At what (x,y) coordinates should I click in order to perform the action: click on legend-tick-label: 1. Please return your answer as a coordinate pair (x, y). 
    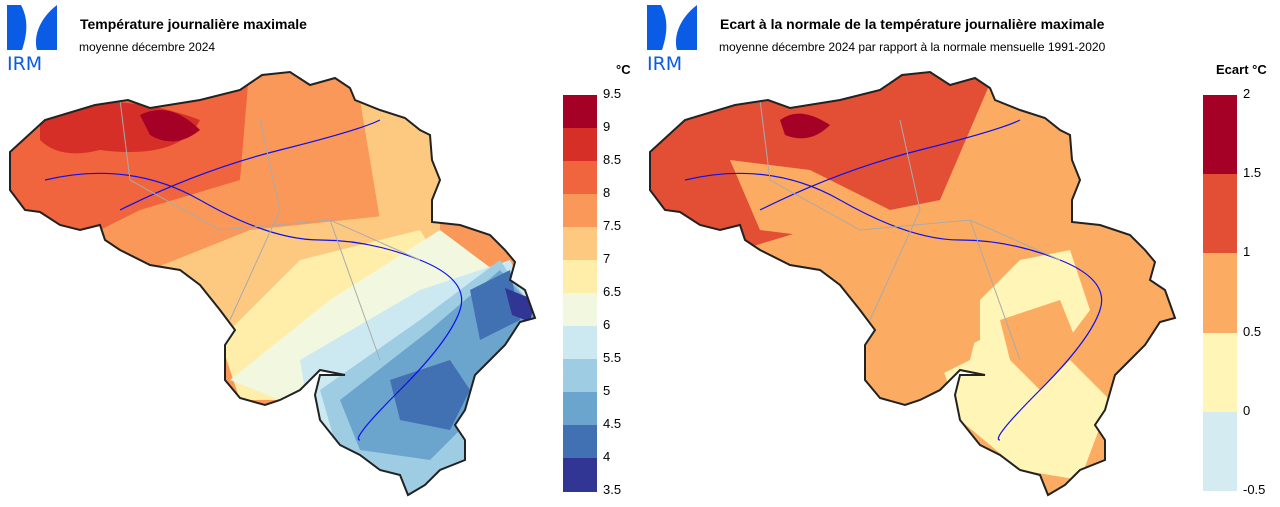
    Looking at the image, I should click on (1247, 252).